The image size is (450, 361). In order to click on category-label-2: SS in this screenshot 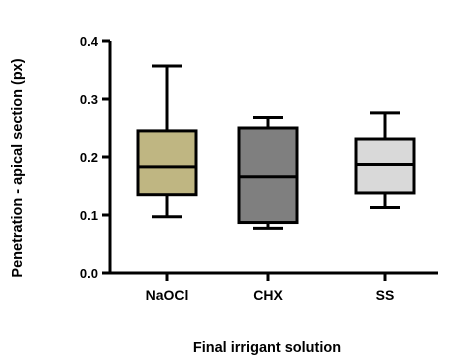, I will do `click(385, 295)`.